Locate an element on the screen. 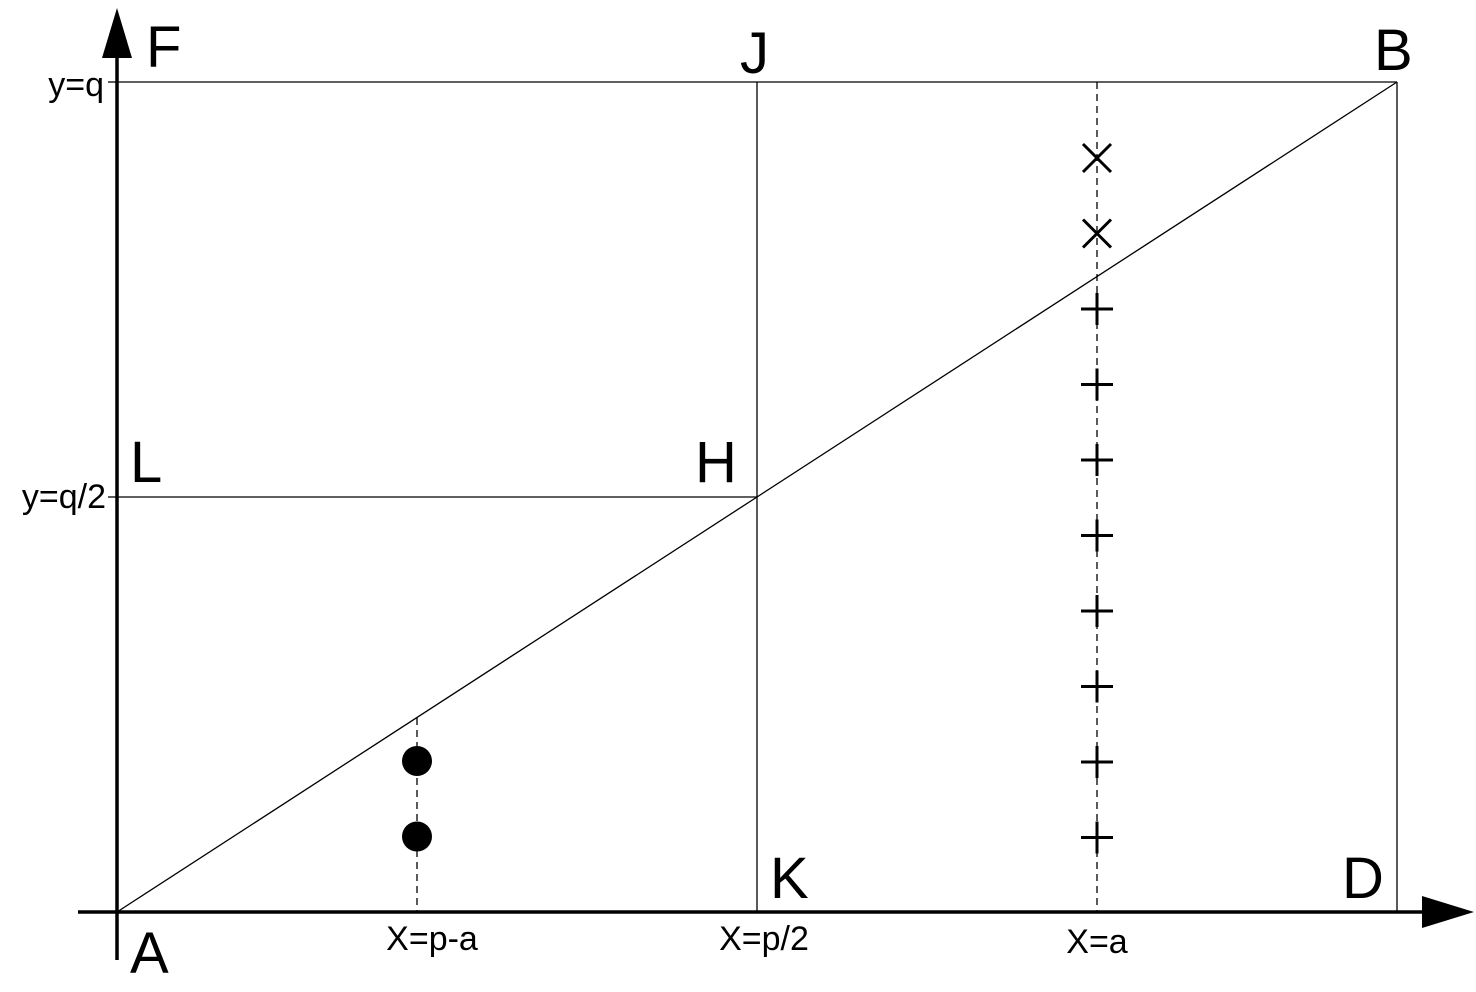 The image size is (1476, 992). point-label-K: K is located at coordinates (789, 878).